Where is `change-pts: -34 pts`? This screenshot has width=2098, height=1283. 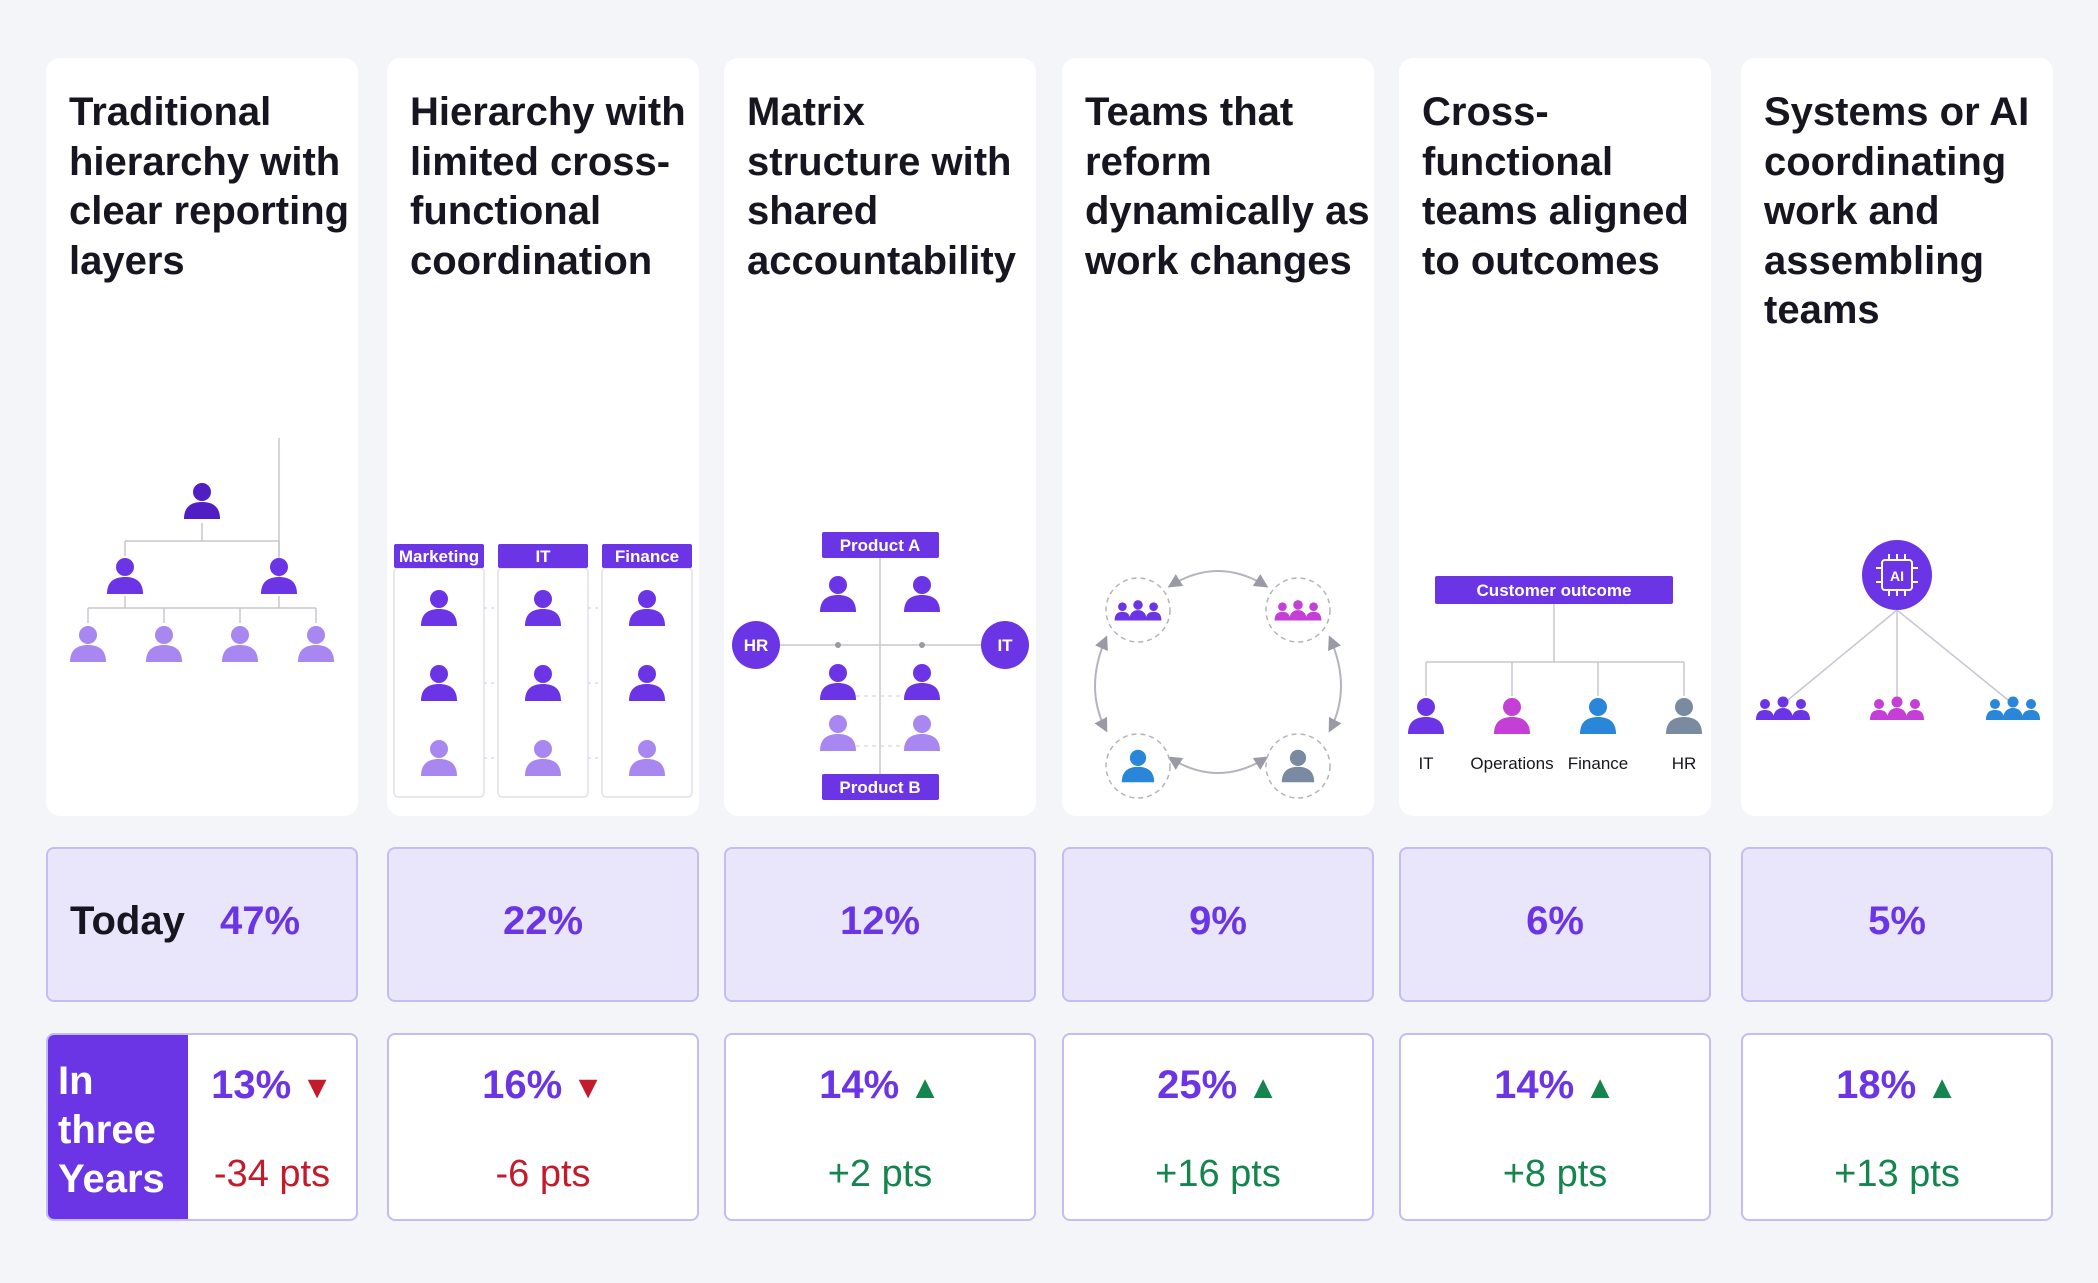
change-pts: -34 pts is located at coordinates (272, 1174).